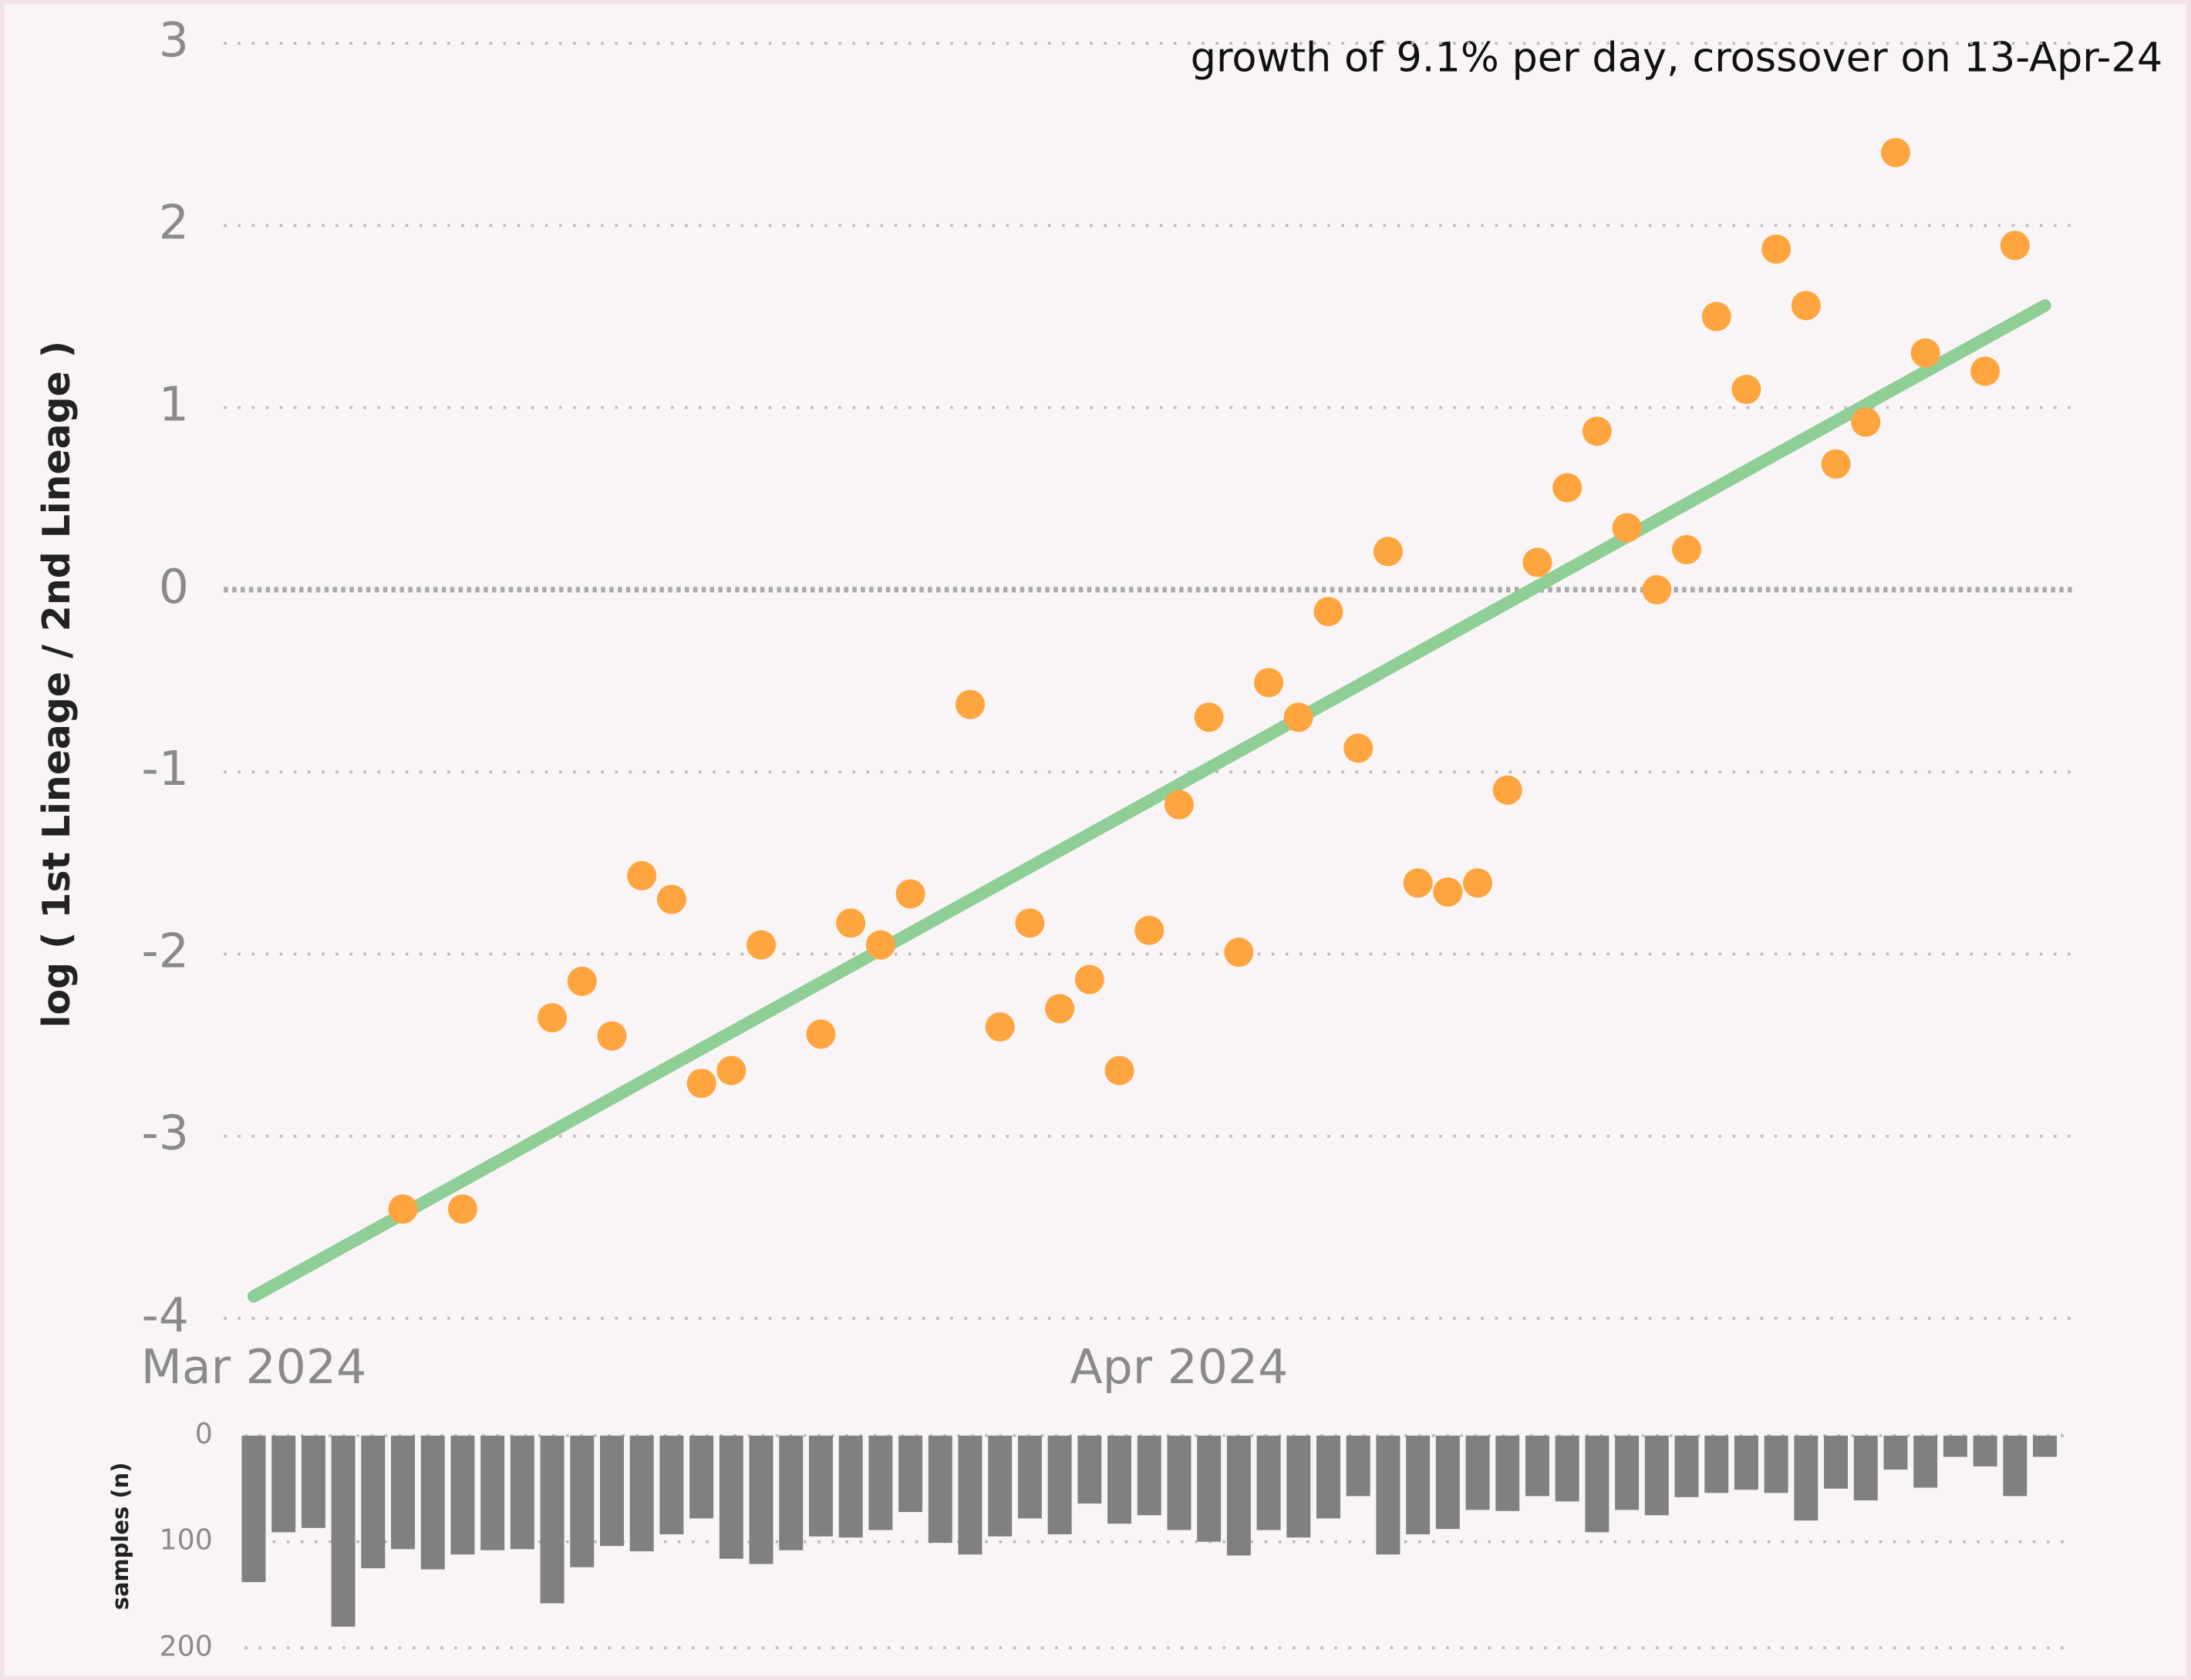 This screenshot has width=2191, height=1680. What do you see at coordinates (165, 950) in the screenshot?
I see `y-tick-label: -2` at bounding box center [165, 950].